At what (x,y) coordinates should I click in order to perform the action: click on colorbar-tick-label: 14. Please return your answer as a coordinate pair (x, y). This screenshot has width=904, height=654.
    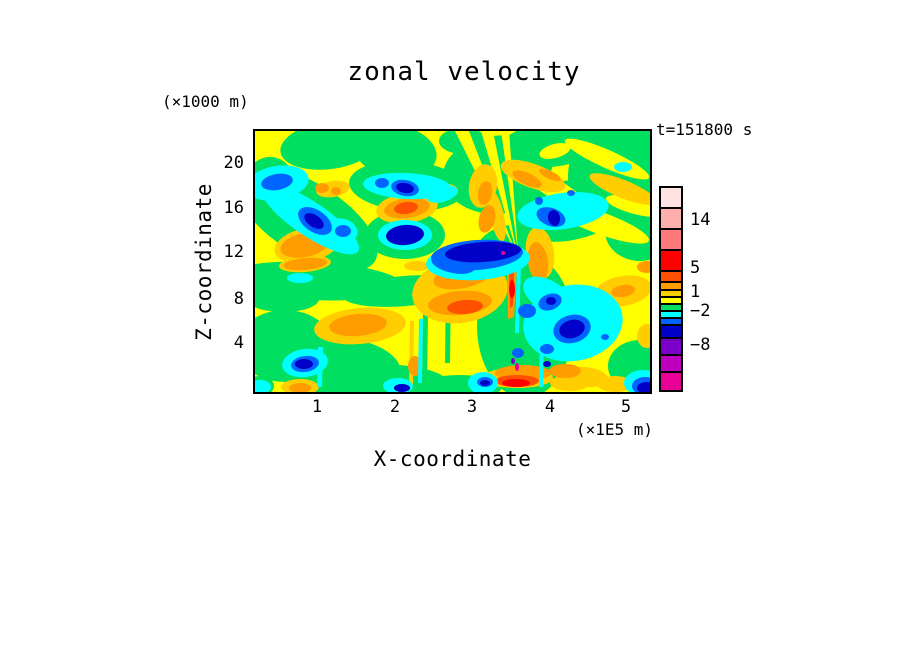
    Looking at the image, I should click on (700, 220).